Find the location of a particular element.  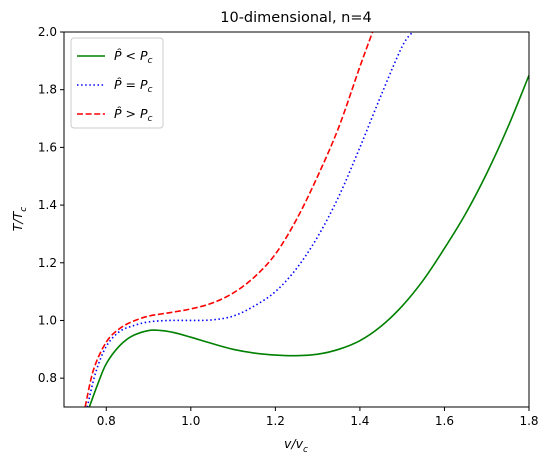

legend: P̂ < Pc P̂ = Pc P̂ > Pc is located at coordinates (117, 83).